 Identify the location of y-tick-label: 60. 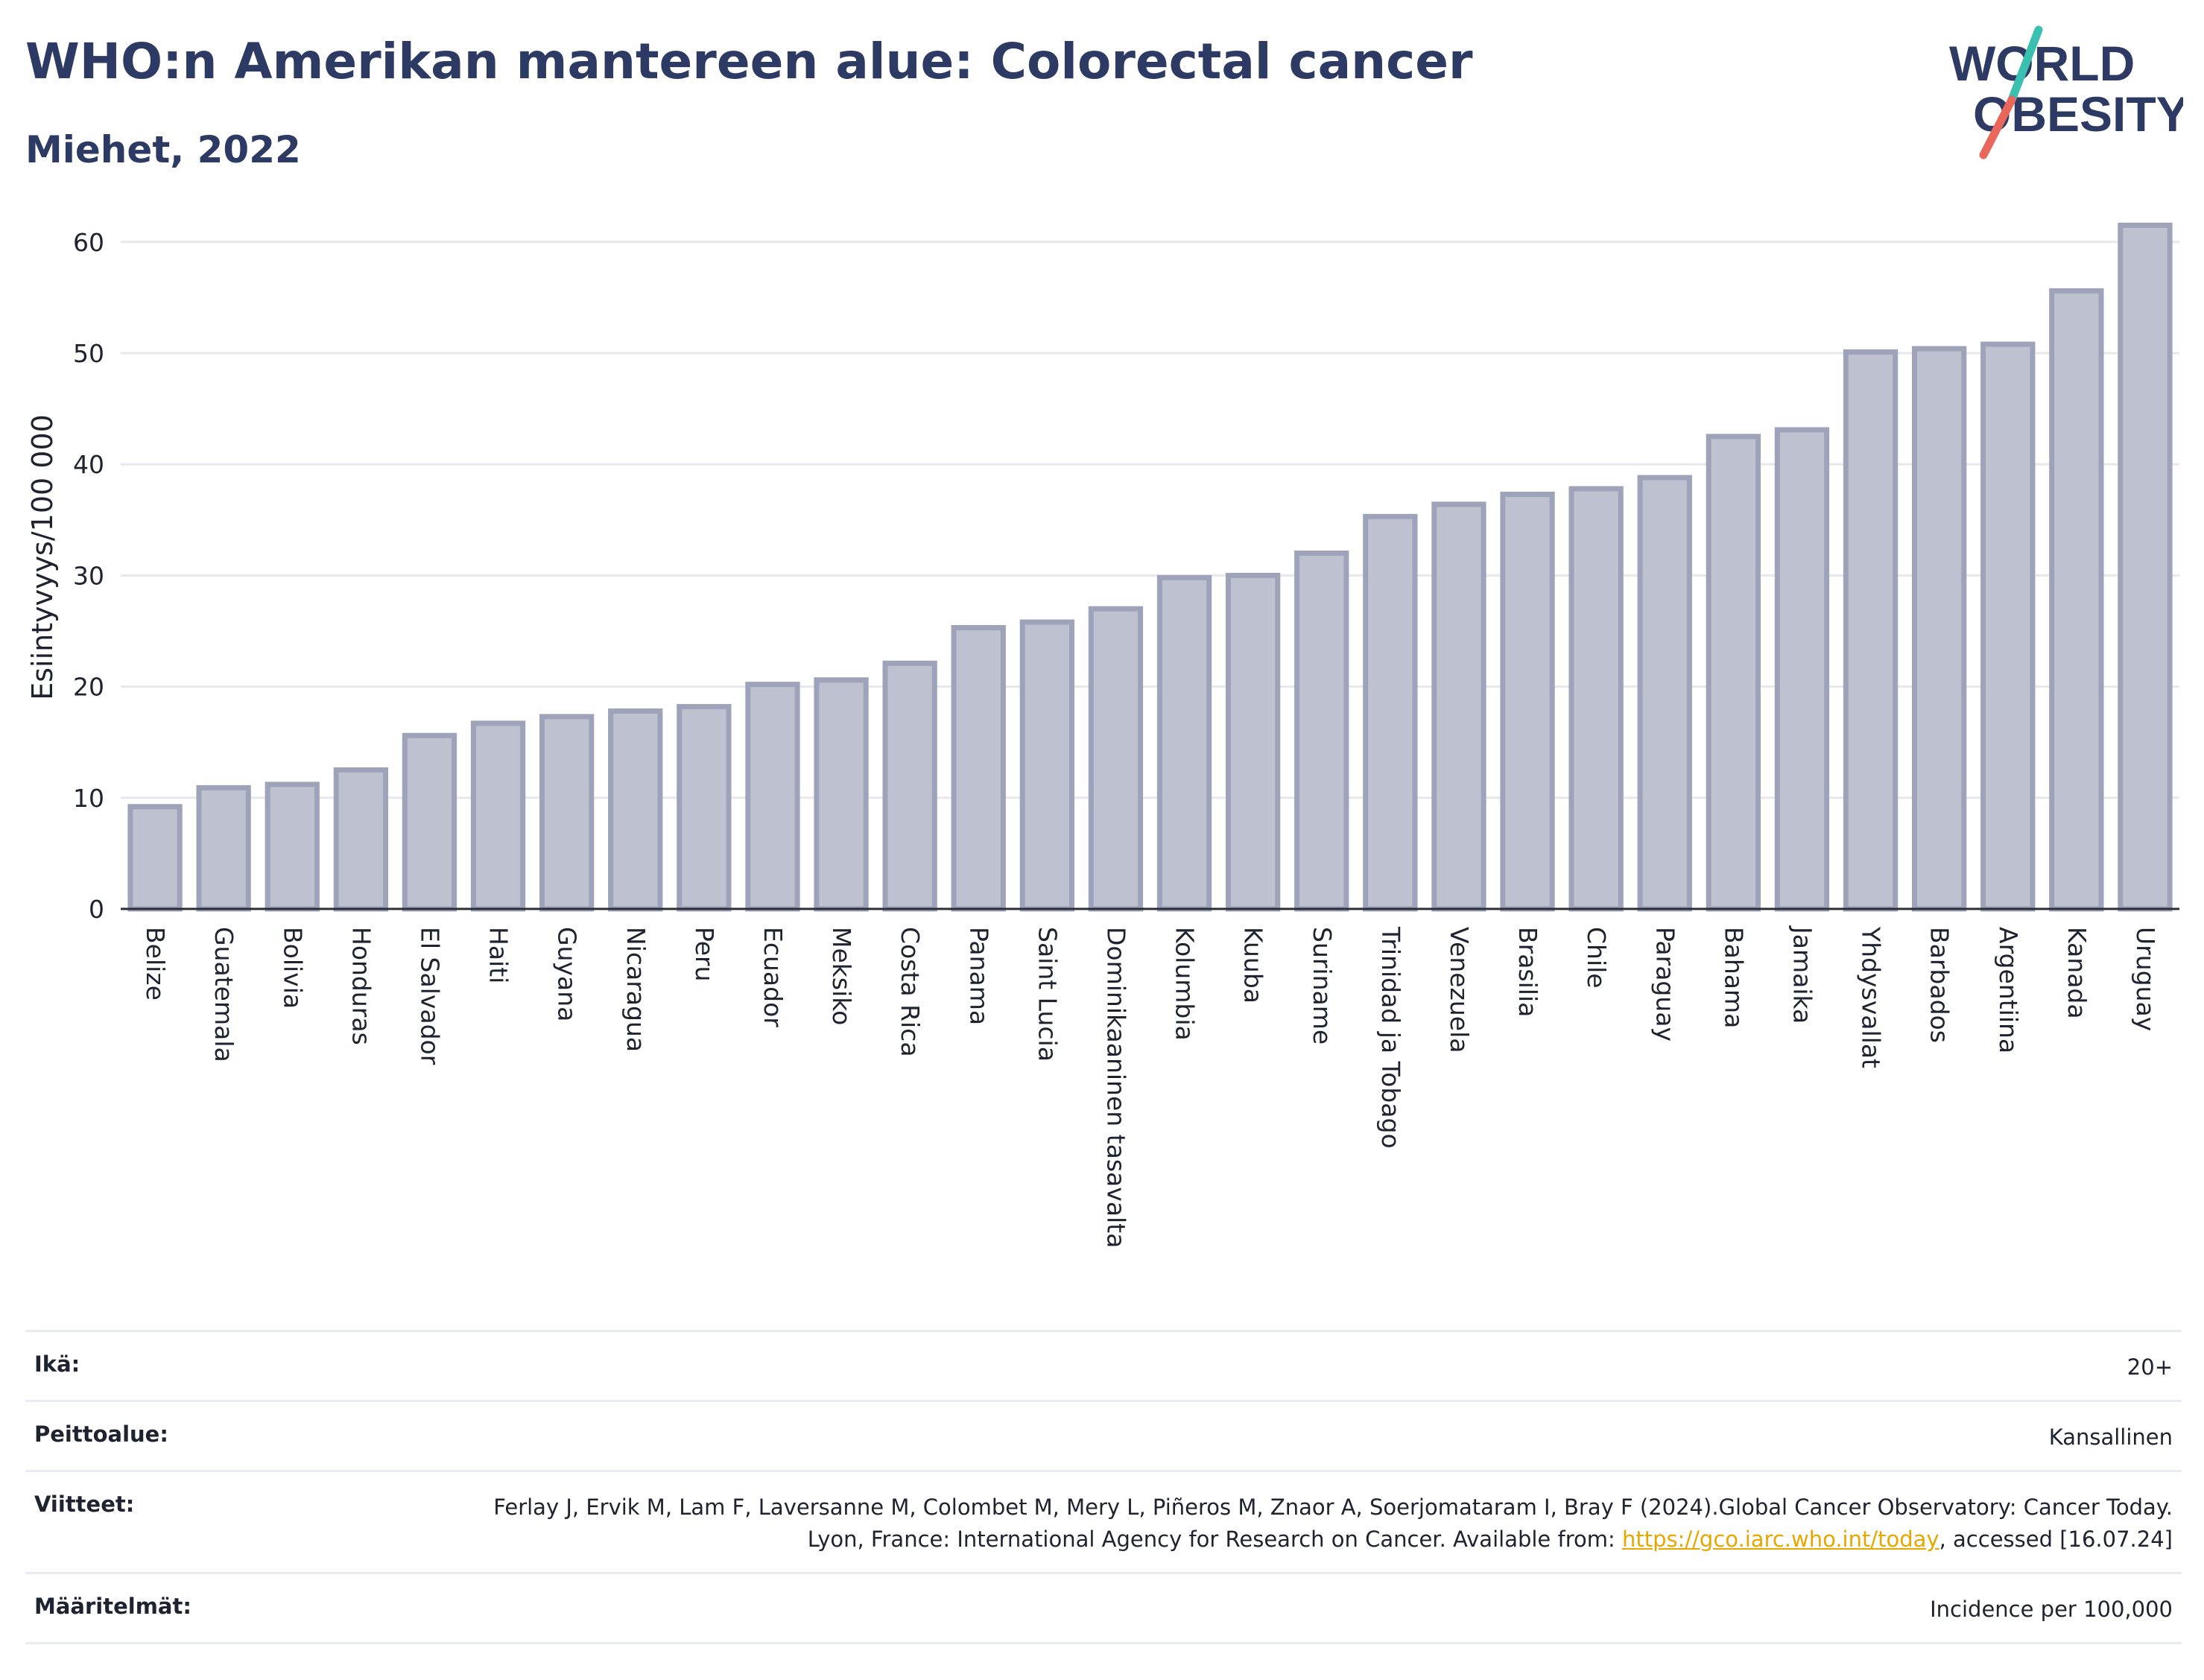
(88, 242).